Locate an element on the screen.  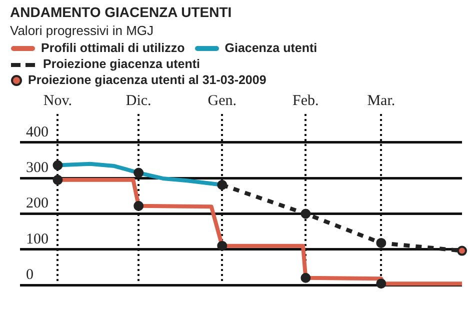
y-tick-label: 200 is located at coordinates (37, 204).